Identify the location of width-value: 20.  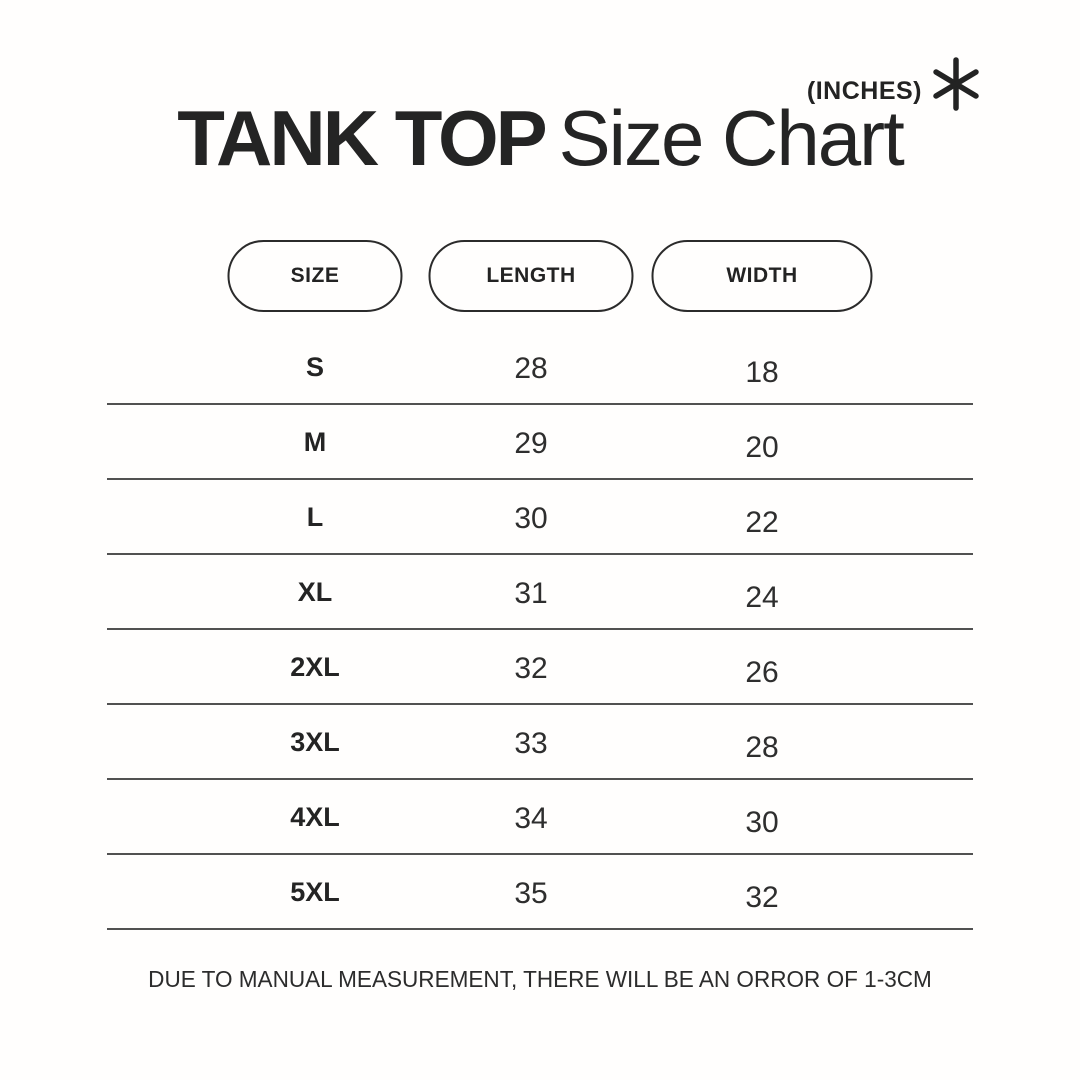
(762, 447).